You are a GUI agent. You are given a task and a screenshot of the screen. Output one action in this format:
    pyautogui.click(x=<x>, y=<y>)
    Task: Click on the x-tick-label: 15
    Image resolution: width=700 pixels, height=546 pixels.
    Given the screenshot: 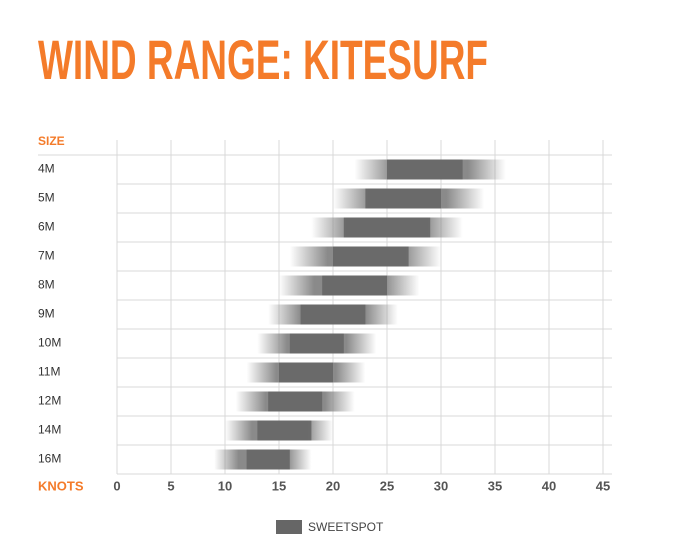 What is the action you would take?
    pyautogui.click(x=279, y=485)
    